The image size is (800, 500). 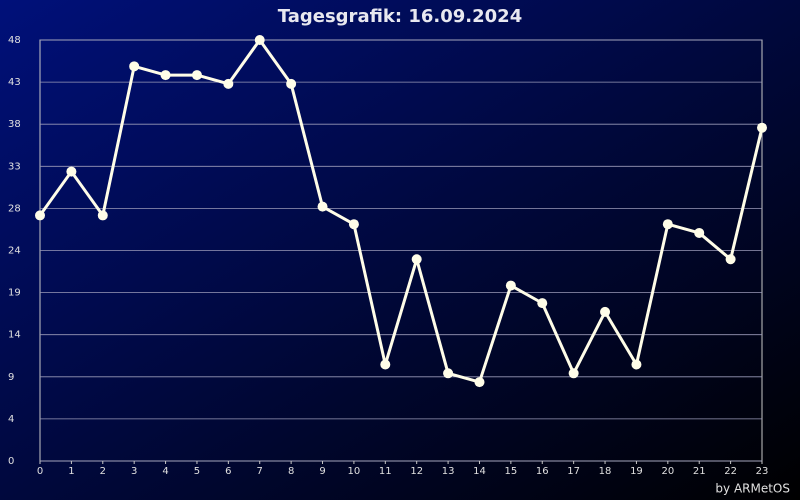 I want to click on y-tick-label: 19, so click(x=14, y=293).